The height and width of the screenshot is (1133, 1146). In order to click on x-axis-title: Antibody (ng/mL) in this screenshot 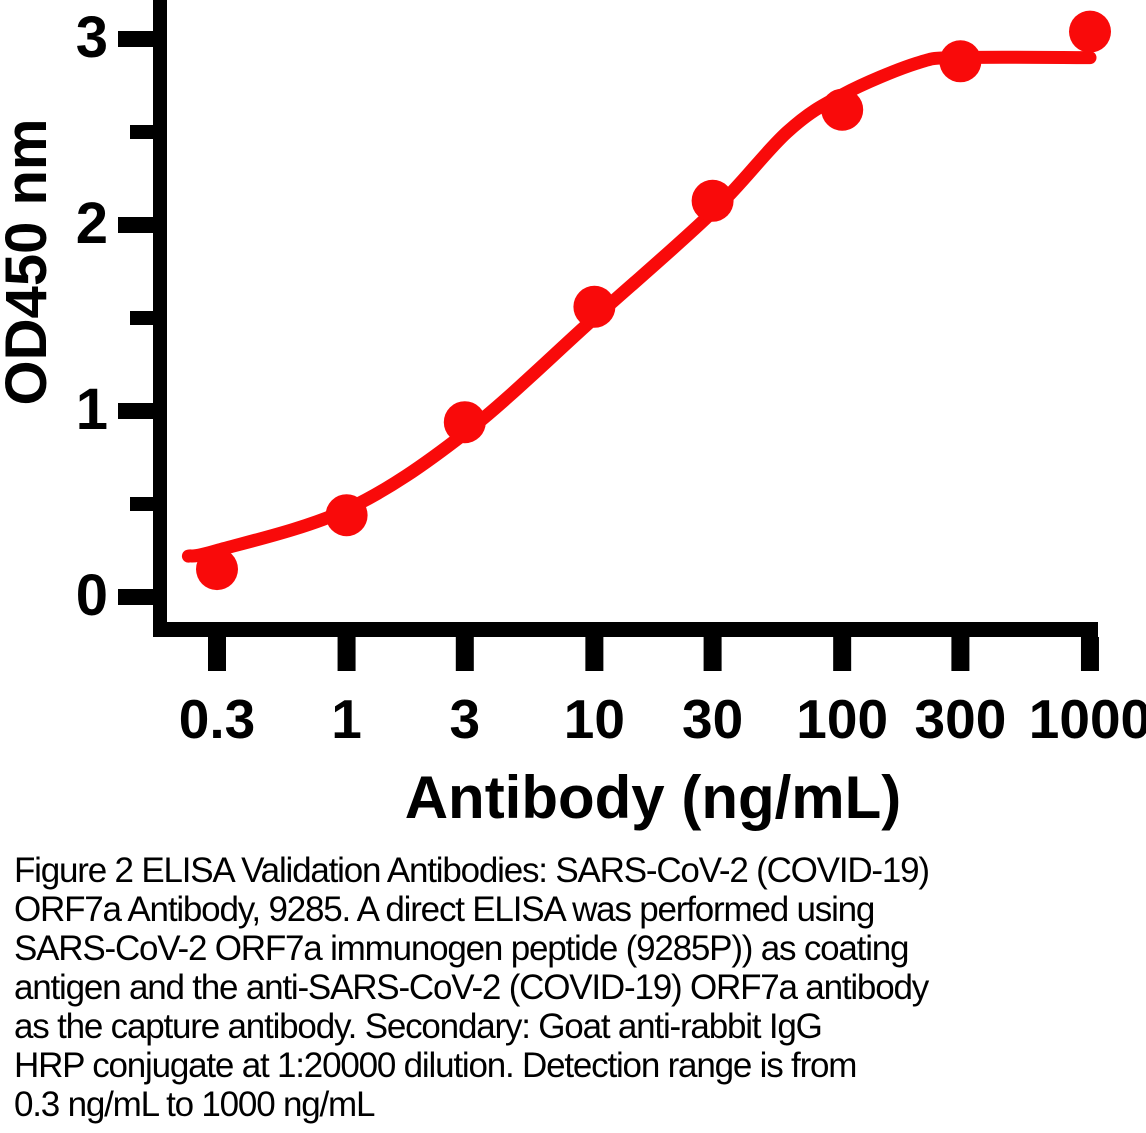, I will do `click(653, 797)`.